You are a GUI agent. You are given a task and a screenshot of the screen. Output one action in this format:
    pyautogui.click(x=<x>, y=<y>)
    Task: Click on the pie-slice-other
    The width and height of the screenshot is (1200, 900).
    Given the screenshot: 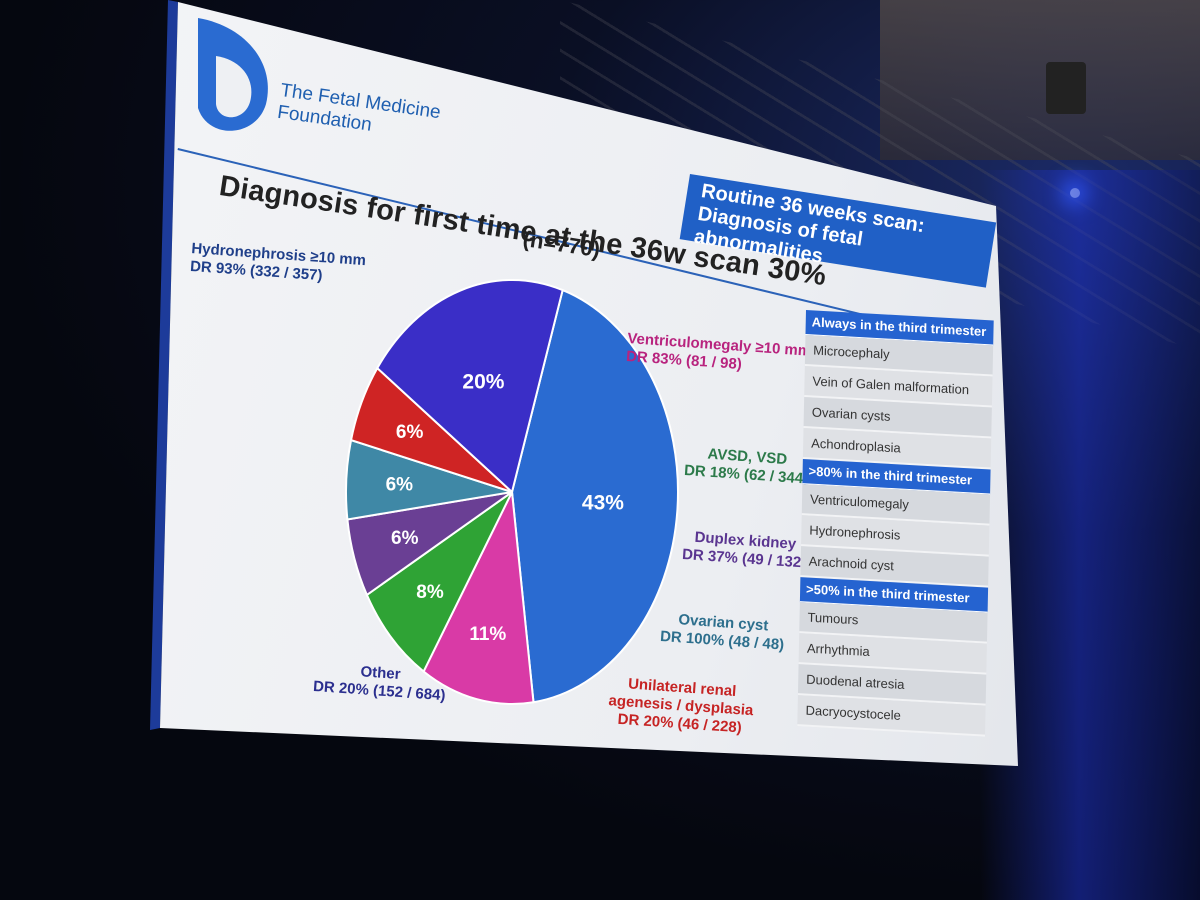 What is the action you would take?
    pyautogui.click(x=470, y=386)
    